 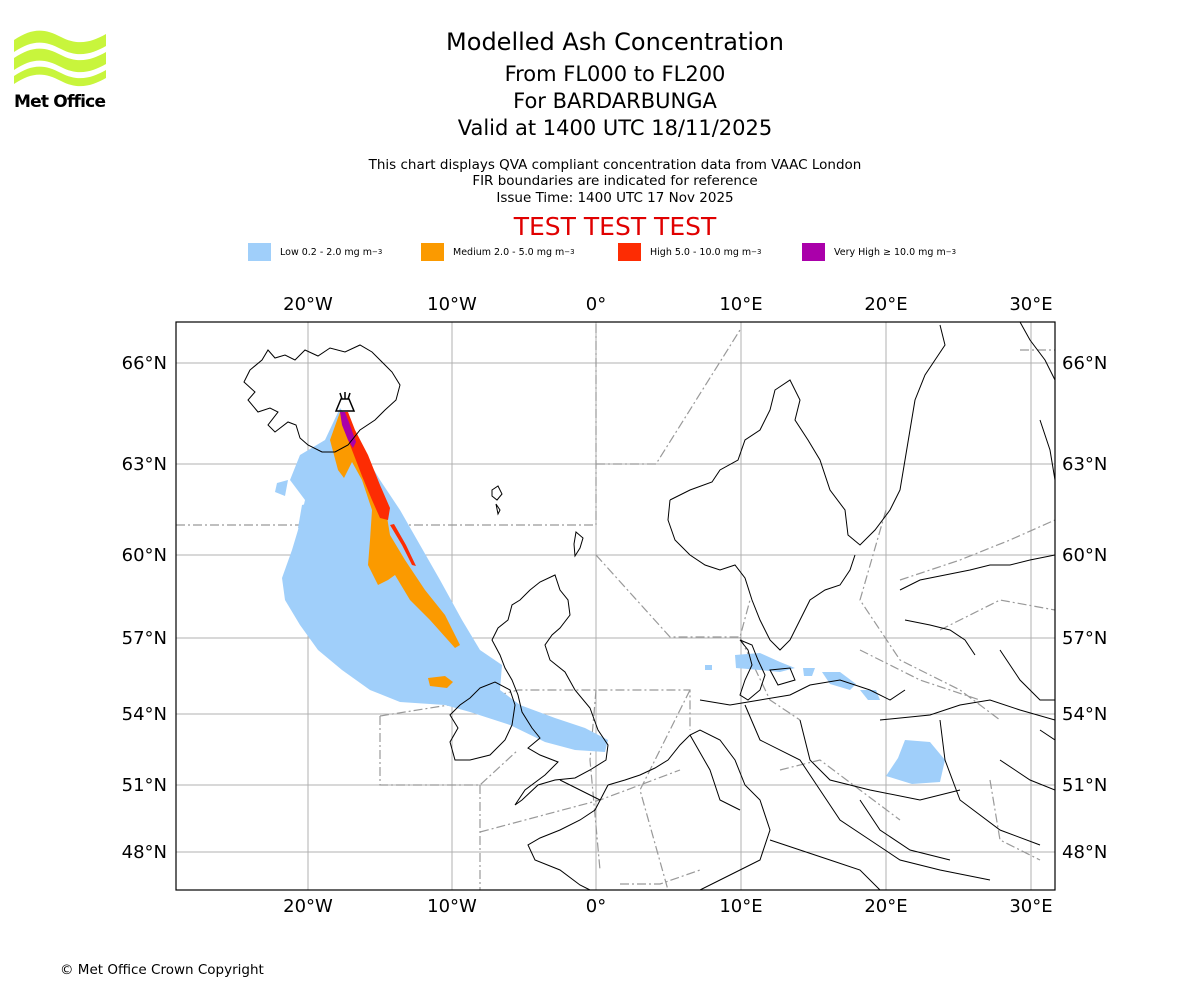 What do you see at coordinates (377, 252) in the screenshot?
I see `legend-low-unit: −3` at bounding box center [377, 252].